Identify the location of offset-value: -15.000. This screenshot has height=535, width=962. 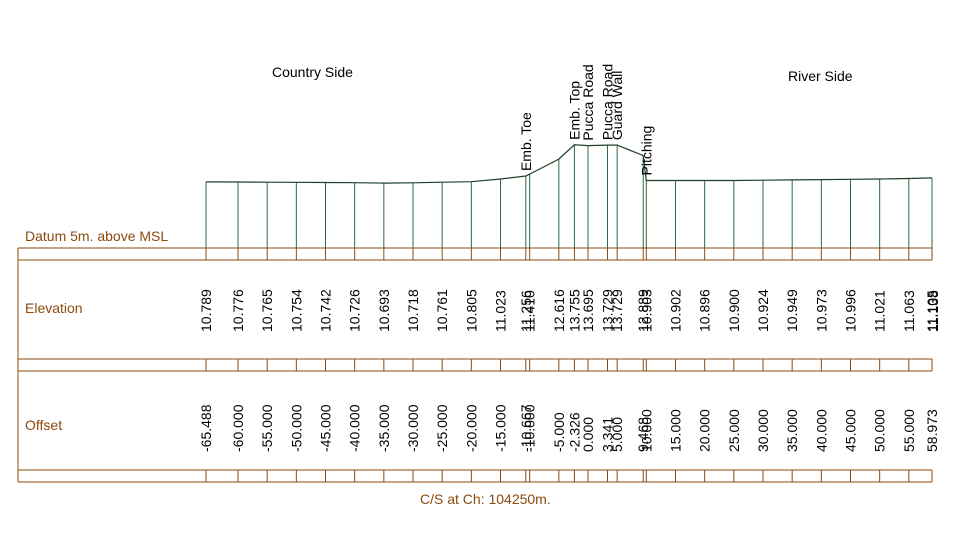
(501, 428).